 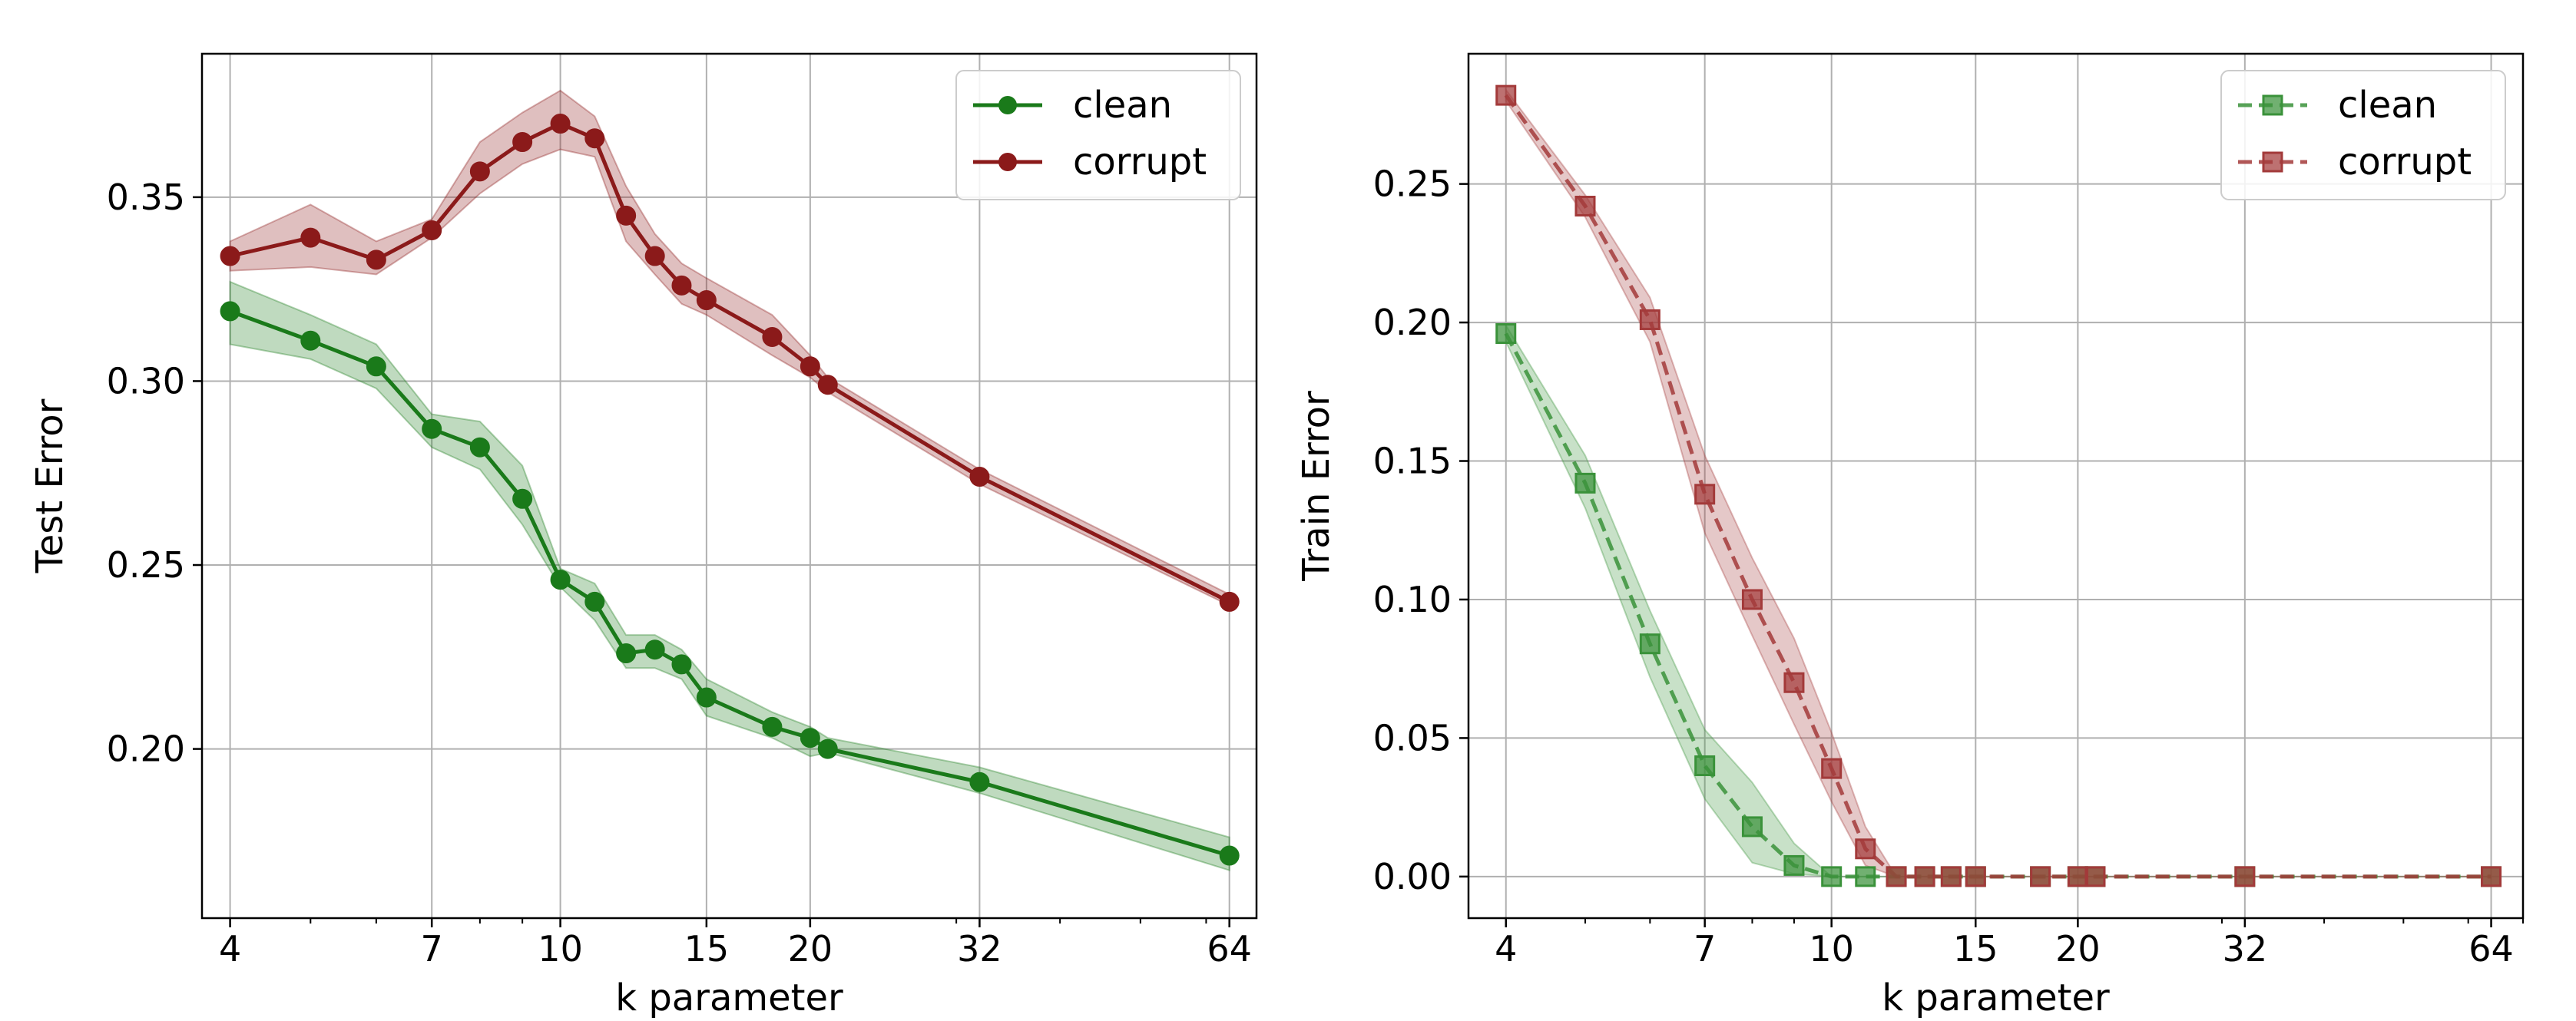 What do you see at coordinates (2272, 105) in the screenshot?
I see `legend-marker-clean` at bounding box center [2272, 105].